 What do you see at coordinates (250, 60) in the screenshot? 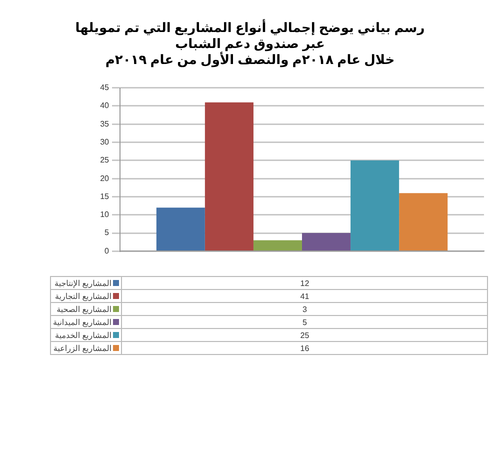
I see `chart-subtitle: خلال عام ٢٠١٨م والنصف الأول من عام ٢٠١٩م` at bounding box center [250, 60].